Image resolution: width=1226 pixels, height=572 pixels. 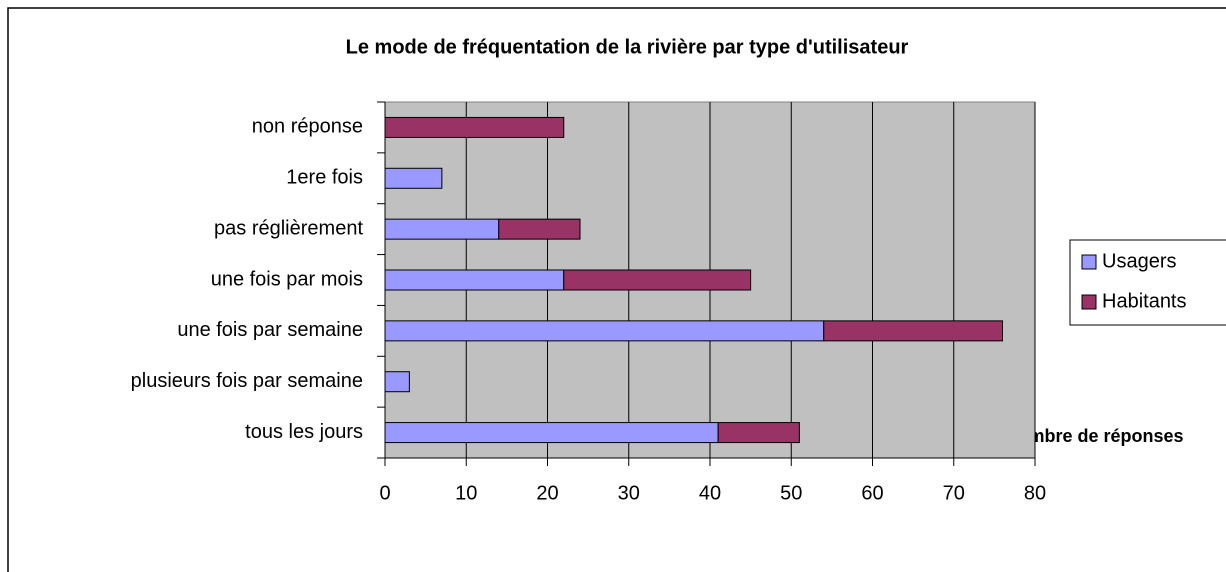 What do you see at coordinates (304, 432) in the screenshot?
I see `y-tick-label: tous les jours` at bounding box center [304, 432].